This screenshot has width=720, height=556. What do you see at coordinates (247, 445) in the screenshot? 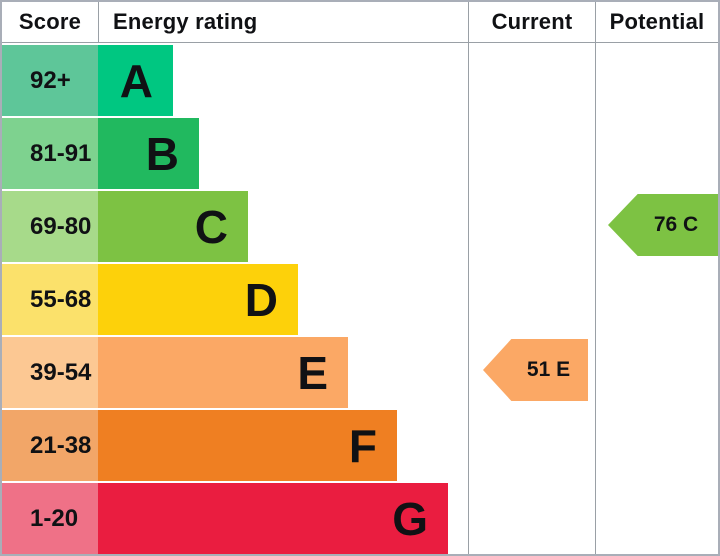
I see `rating-bar: F` at bounding box center [247, 445].